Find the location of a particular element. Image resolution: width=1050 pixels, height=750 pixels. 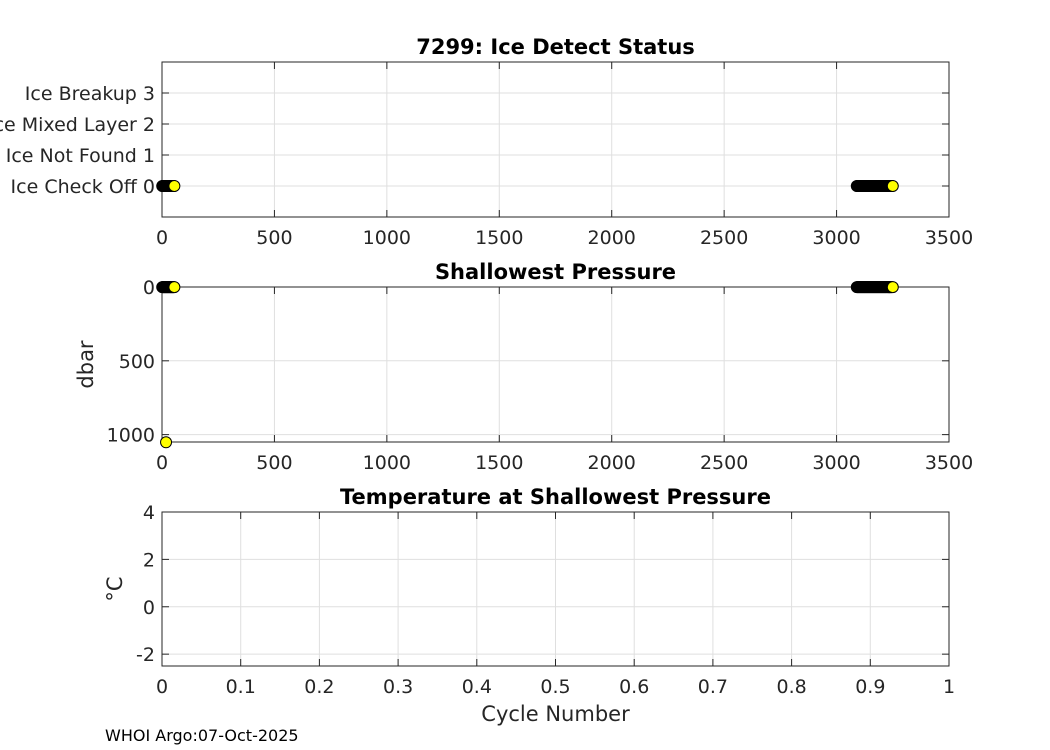

y-tick-label: -2 is located at coordinates (145, 655).